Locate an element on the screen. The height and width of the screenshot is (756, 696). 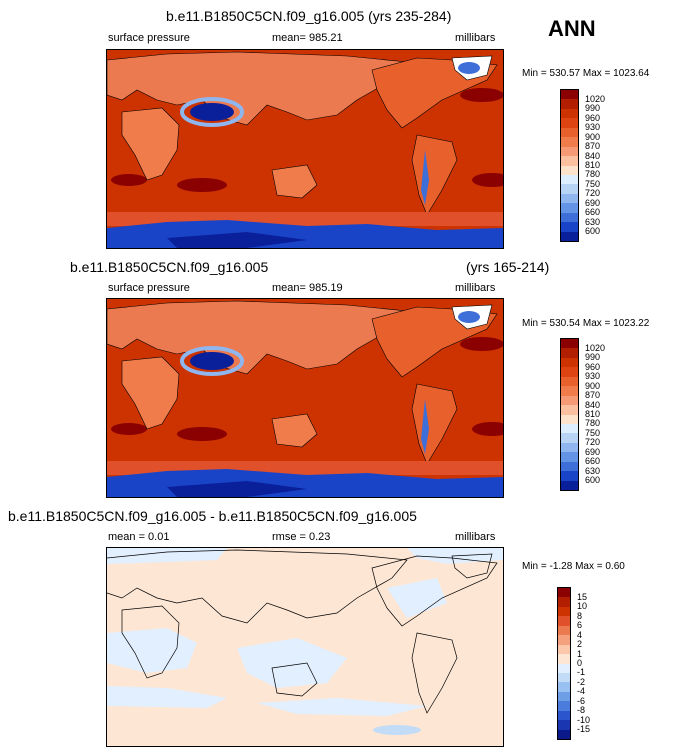
panel1-eurasia is located at coordinates (257, 88).